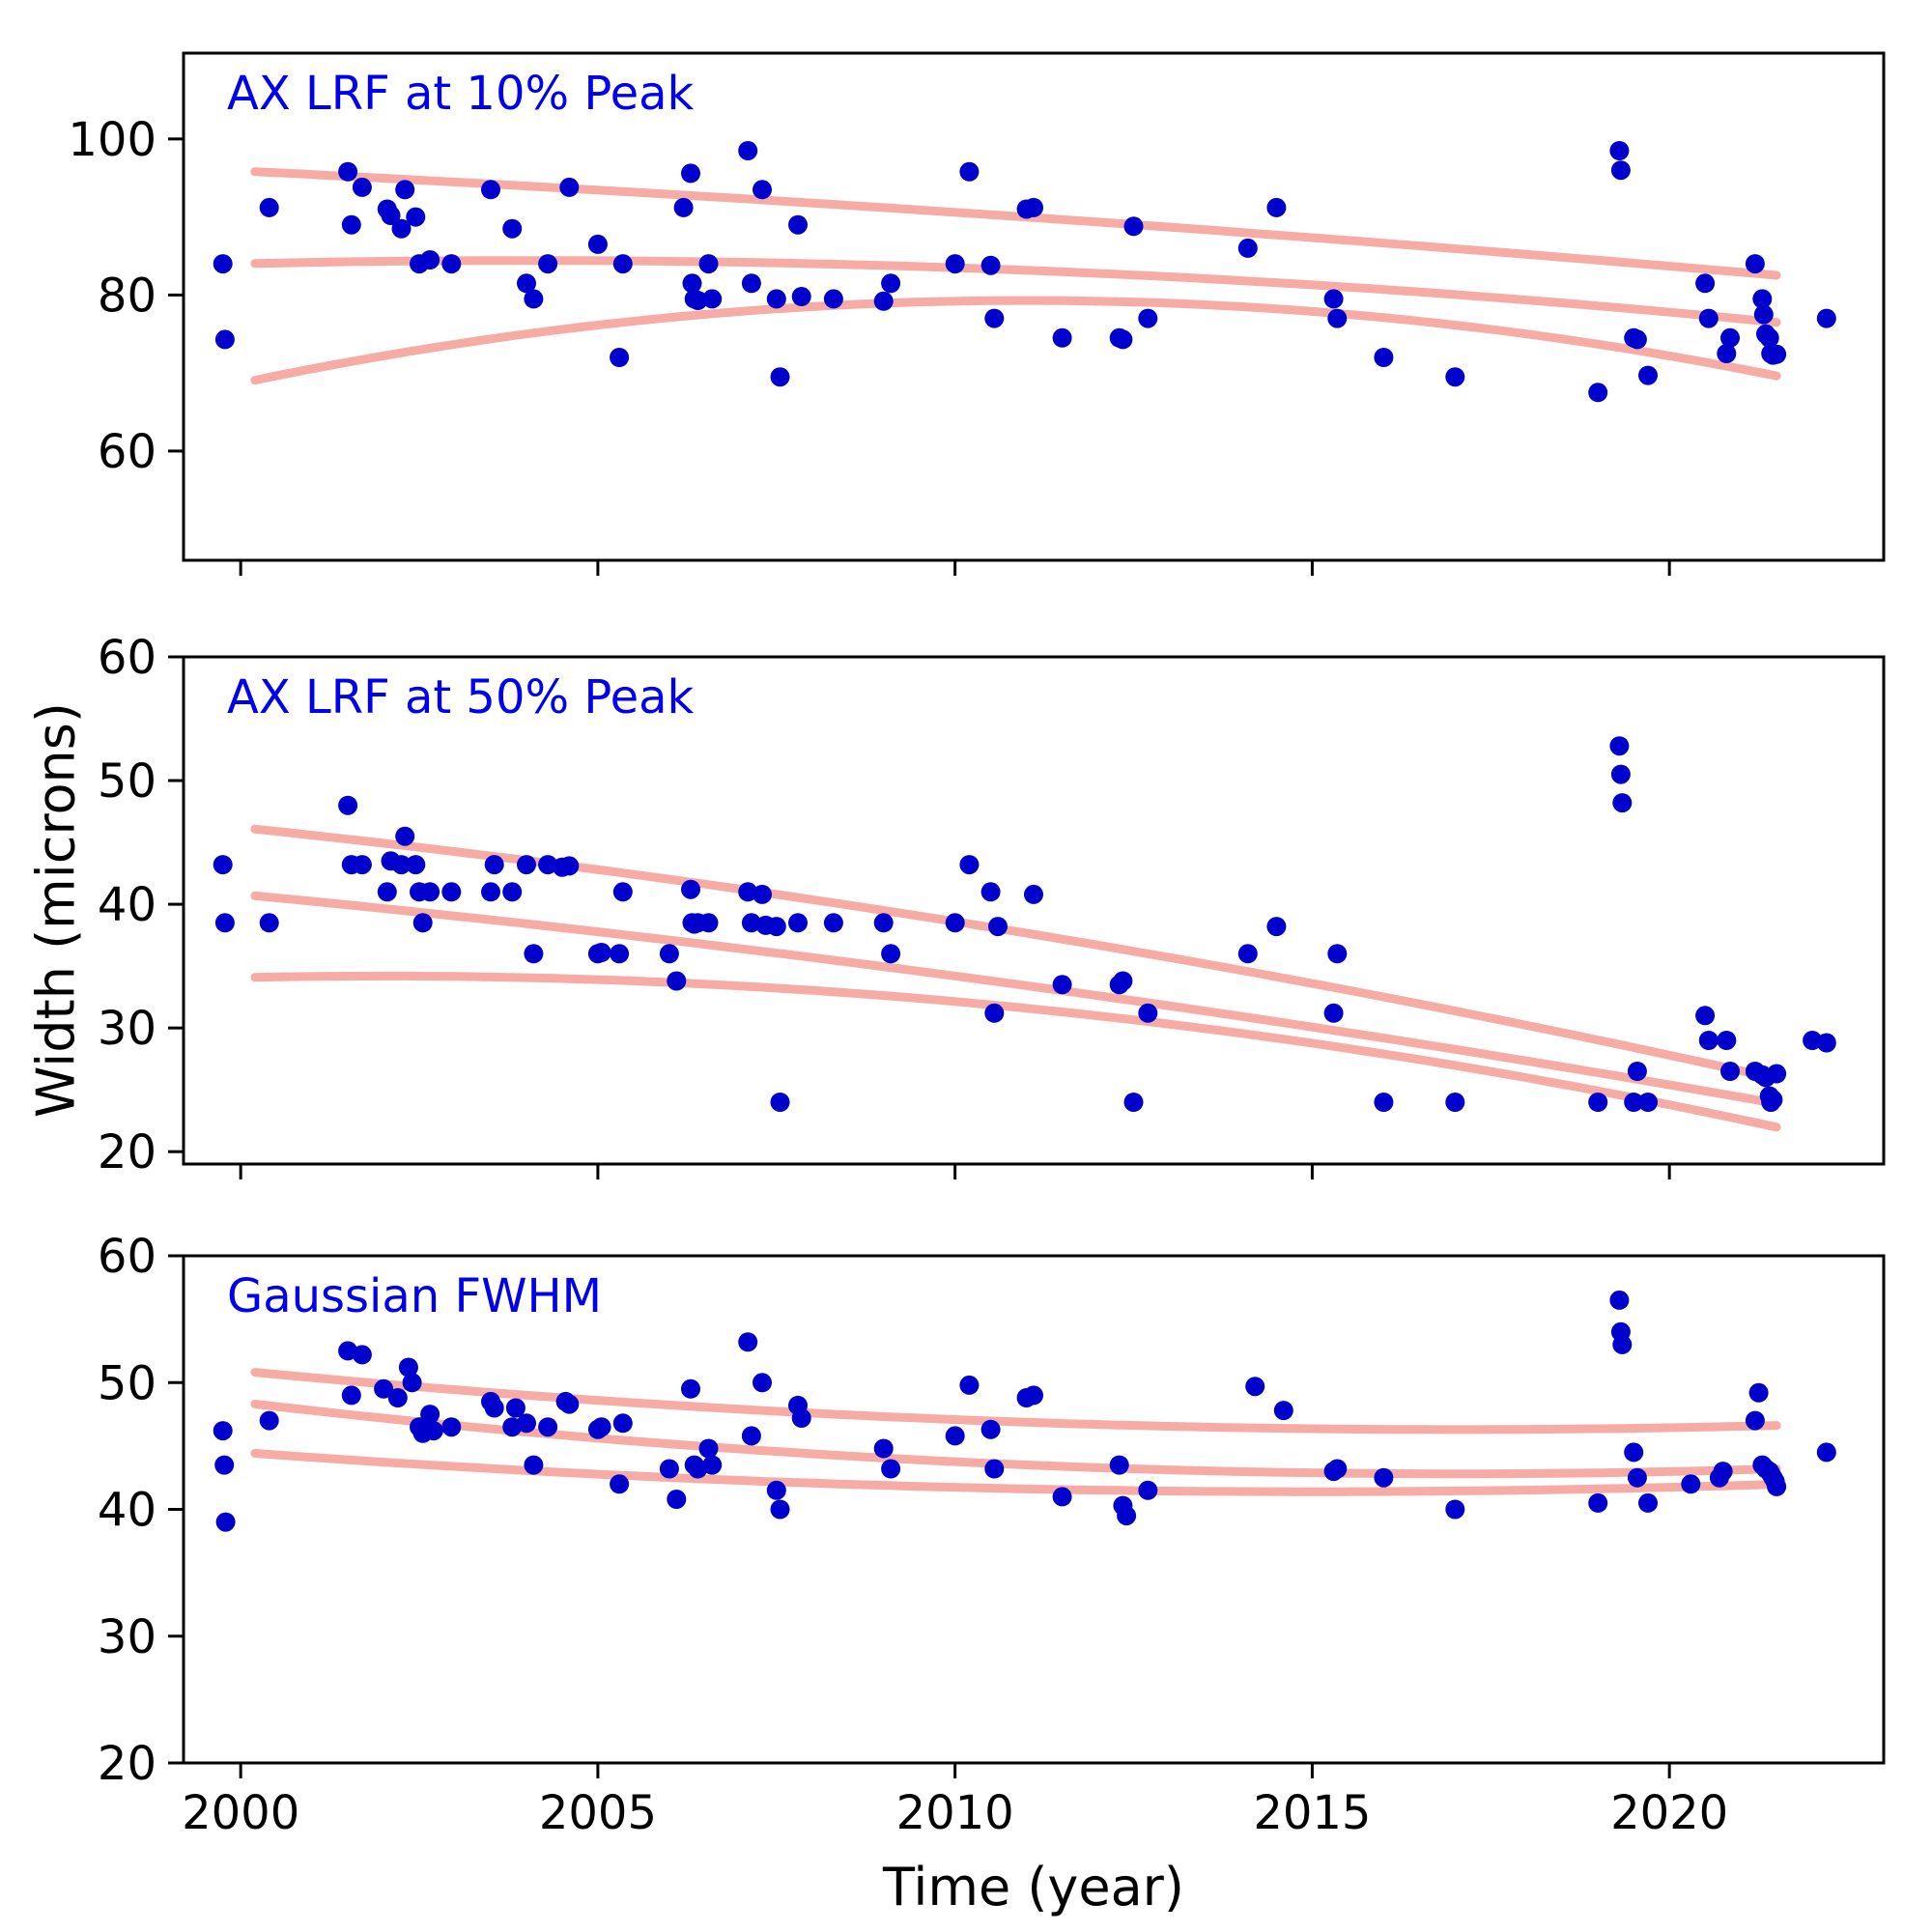 This screenshot has width=1932, height=1932. Describe the element at coordinates (127, 1637) in the screenshot. I see `y-tick-label: 30` at that location.